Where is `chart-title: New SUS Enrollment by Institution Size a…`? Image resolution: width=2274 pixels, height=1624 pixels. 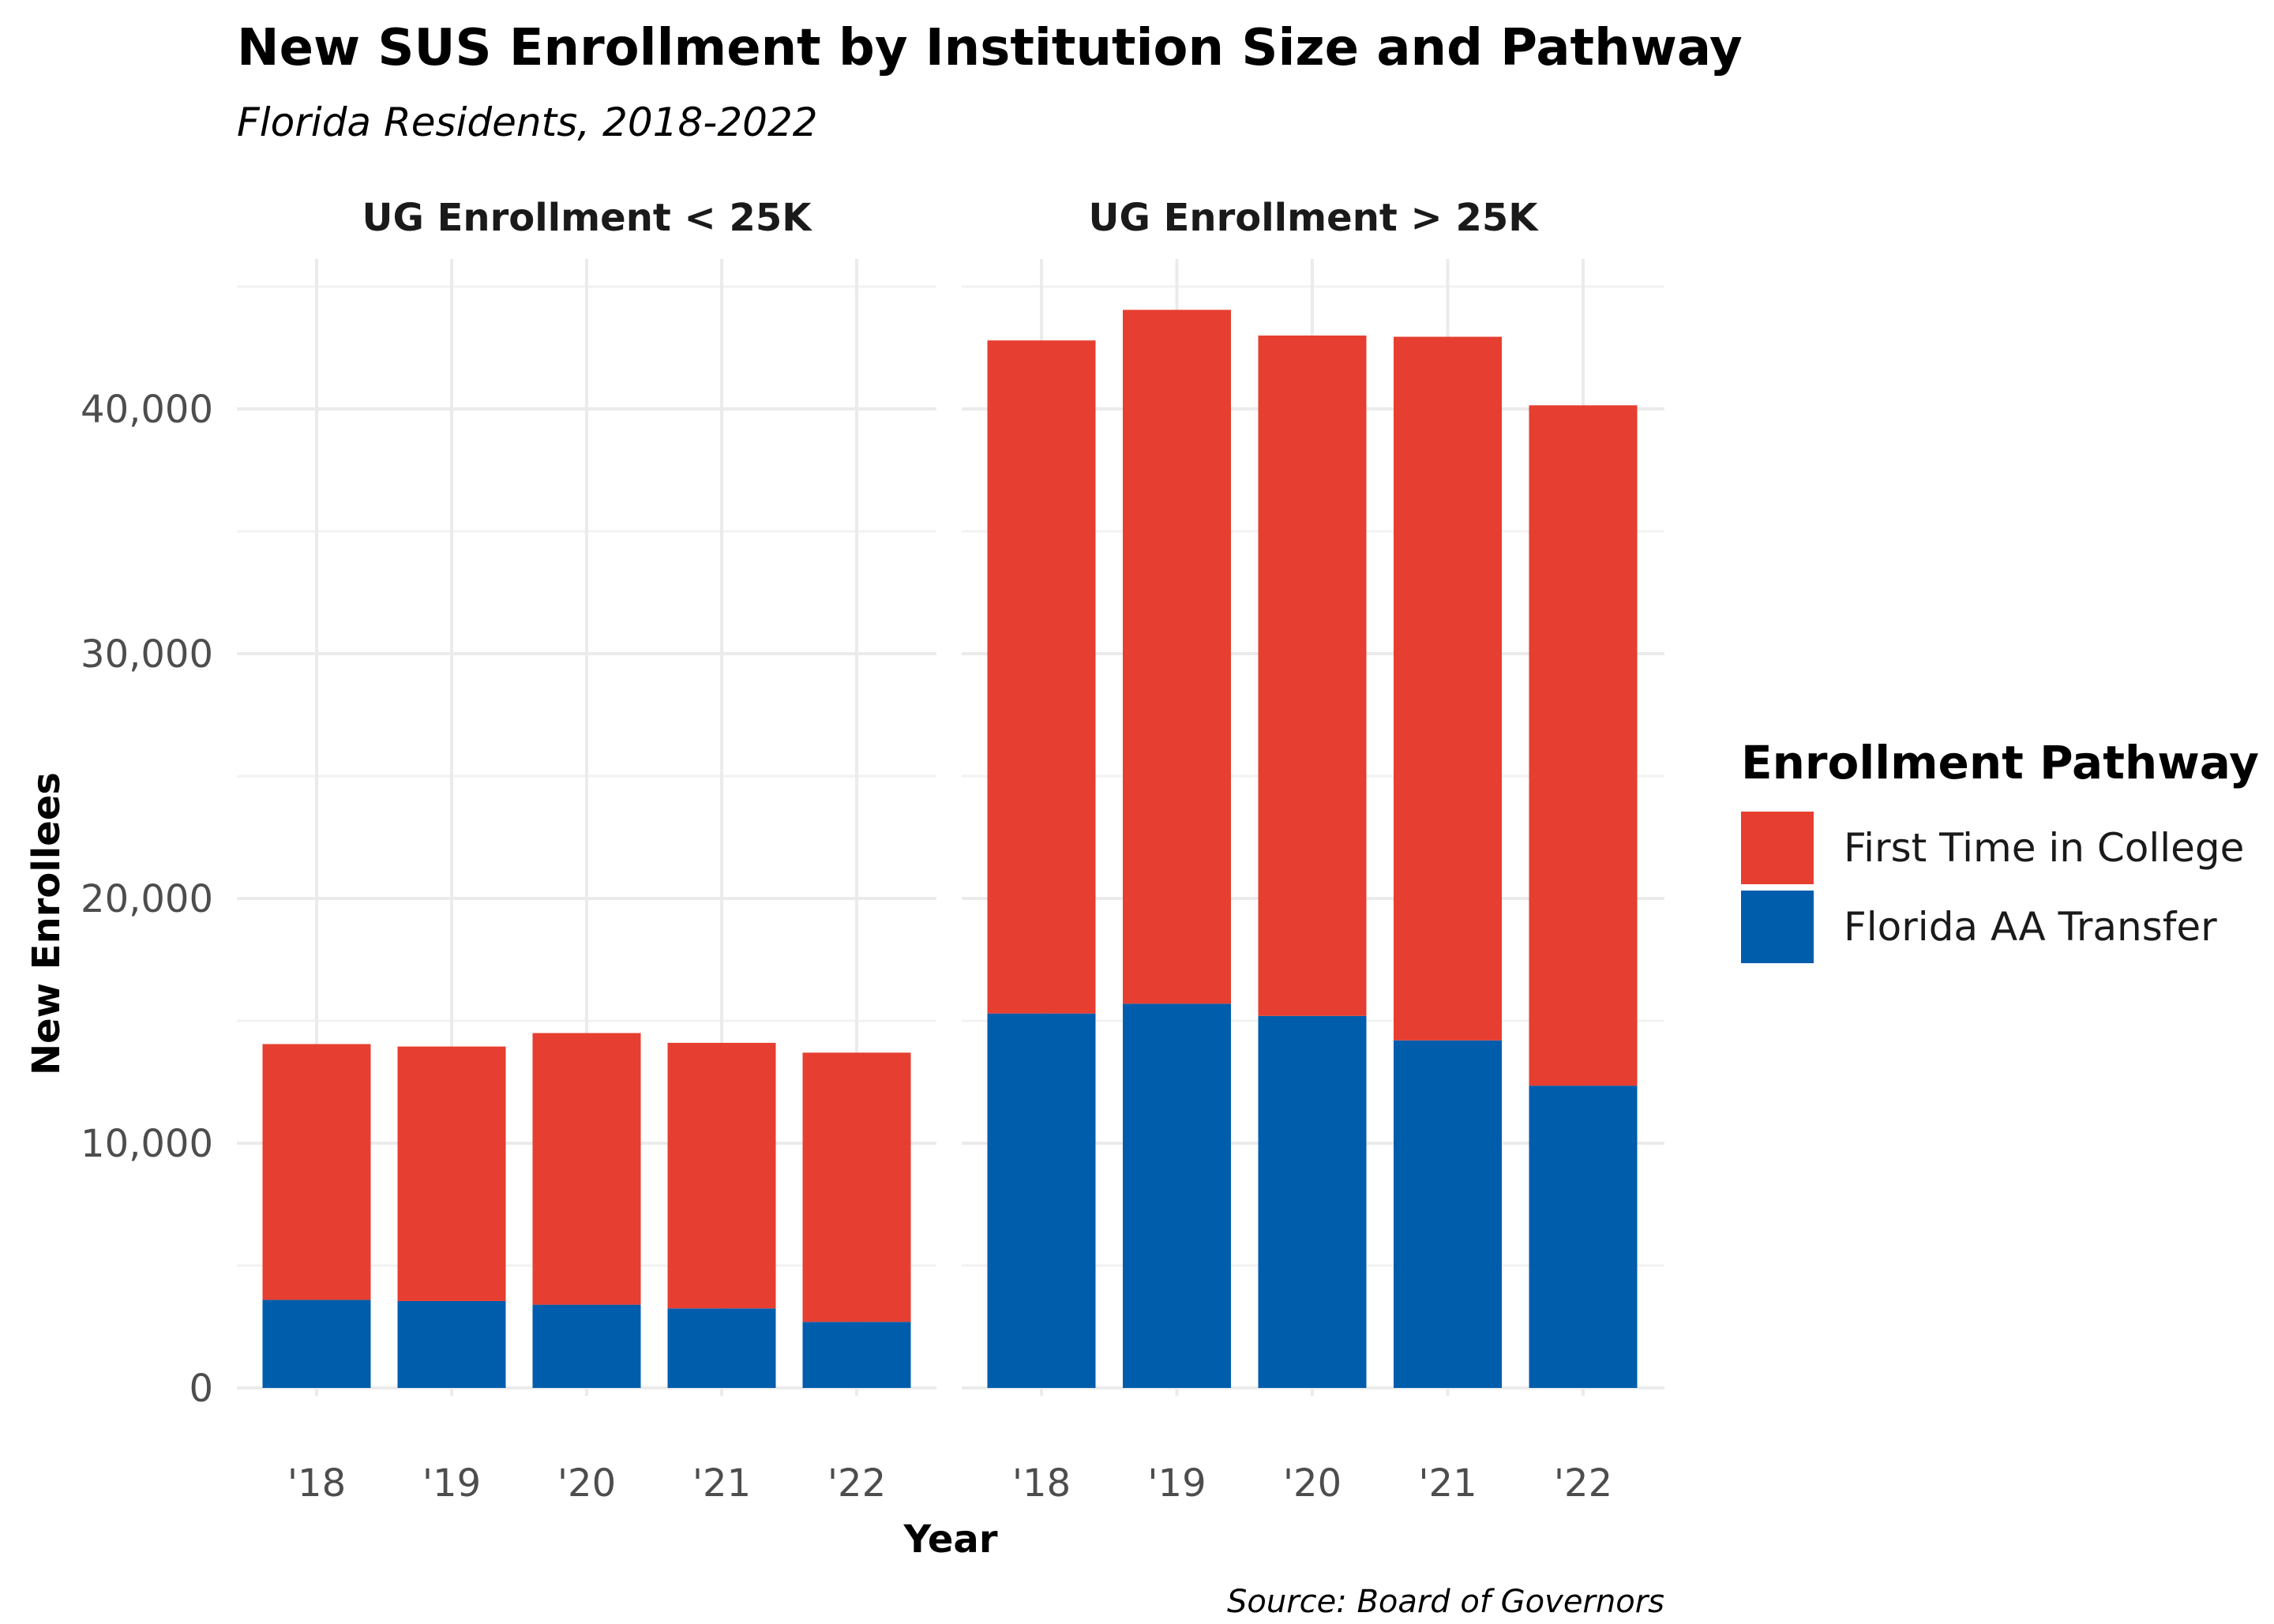 chart-title: New SUS Enrollment by Institution Size a… is located at coordinates (990, 48).